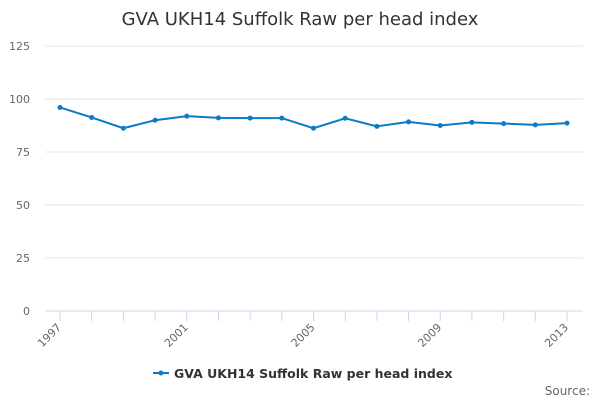  Describe the element at coordinates (176, 335) in the screenshot. I see `x-tick-label: 2001` at that location.